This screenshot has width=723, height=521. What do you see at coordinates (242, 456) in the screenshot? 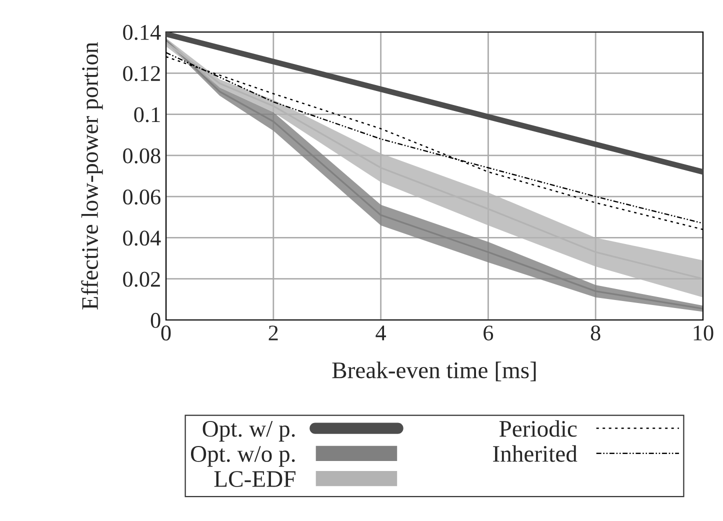
I see `legend-label: Opt. w/o p.` at bounding box center [242, 456].